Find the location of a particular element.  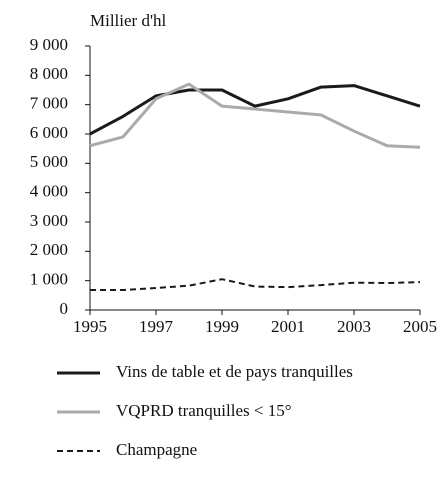

y-axis-title: Millier d'hl is located at coordinates (128, 20).